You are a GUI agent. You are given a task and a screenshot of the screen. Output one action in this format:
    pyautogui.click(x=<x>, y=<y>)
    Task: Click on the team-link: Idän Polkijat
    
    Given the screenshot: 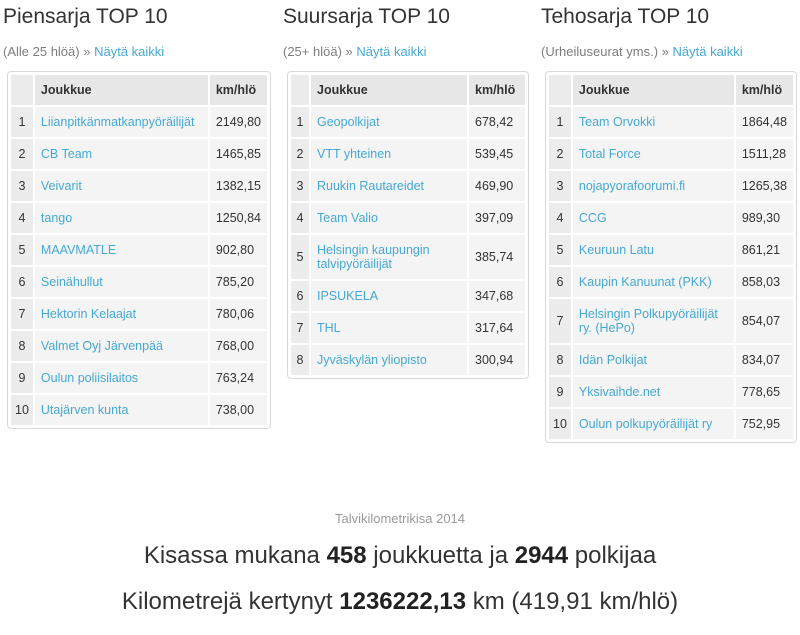 What is the action you would take?
    pyautogui.click(x=613, y=360)
    